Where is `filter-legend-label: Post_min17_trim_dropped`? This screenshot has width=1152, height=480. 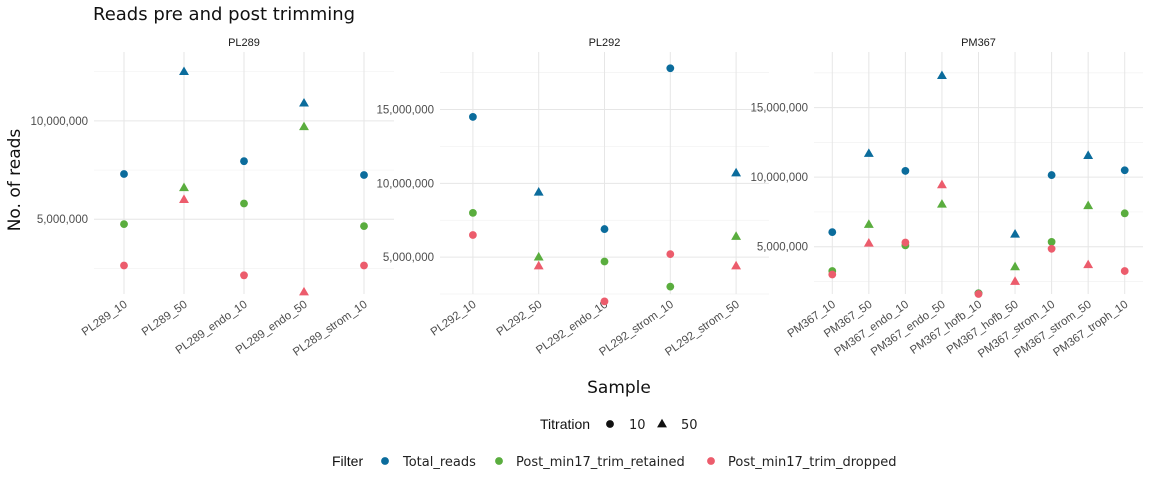 filter-legend-label: Post_min17_trim_dropped is located at coordinates (812, 462).